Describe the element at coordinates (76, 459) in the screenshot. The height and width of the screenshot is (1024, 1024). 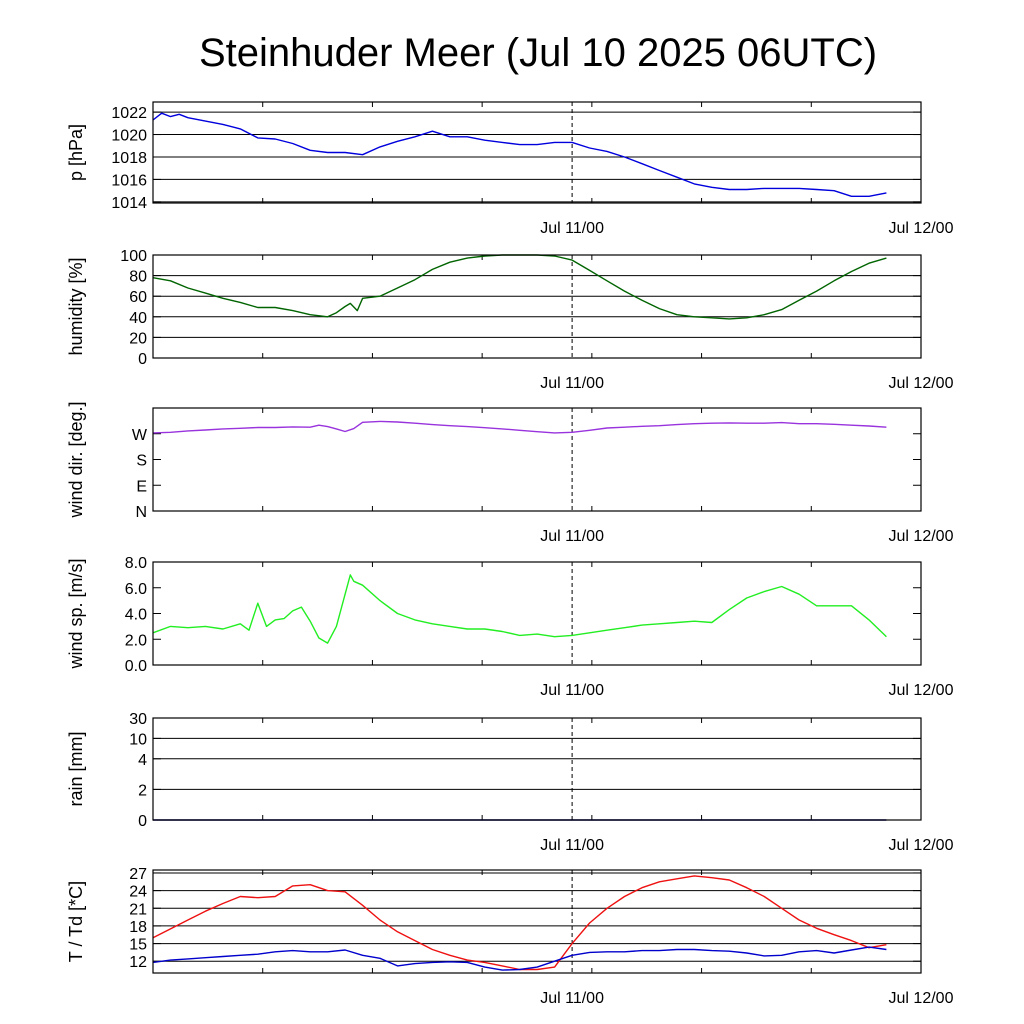
I see `y-axis-label: wind dir. [deg.]` at that location.